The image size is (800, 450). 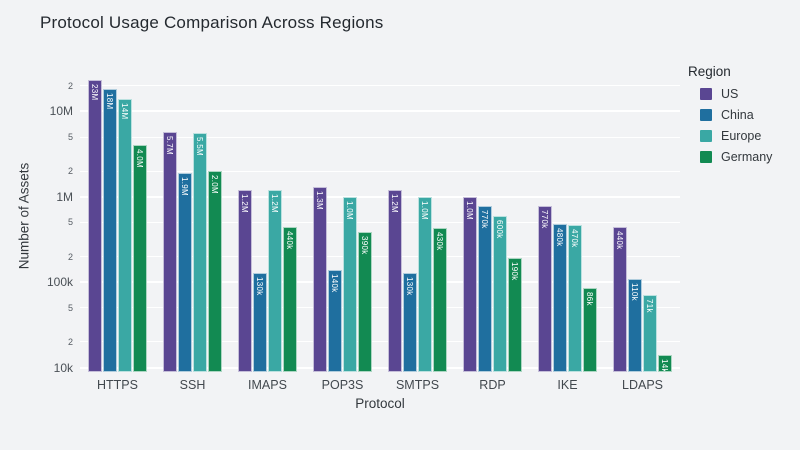 I want to click on legend-item-label: US, so click(x=730, y=94).